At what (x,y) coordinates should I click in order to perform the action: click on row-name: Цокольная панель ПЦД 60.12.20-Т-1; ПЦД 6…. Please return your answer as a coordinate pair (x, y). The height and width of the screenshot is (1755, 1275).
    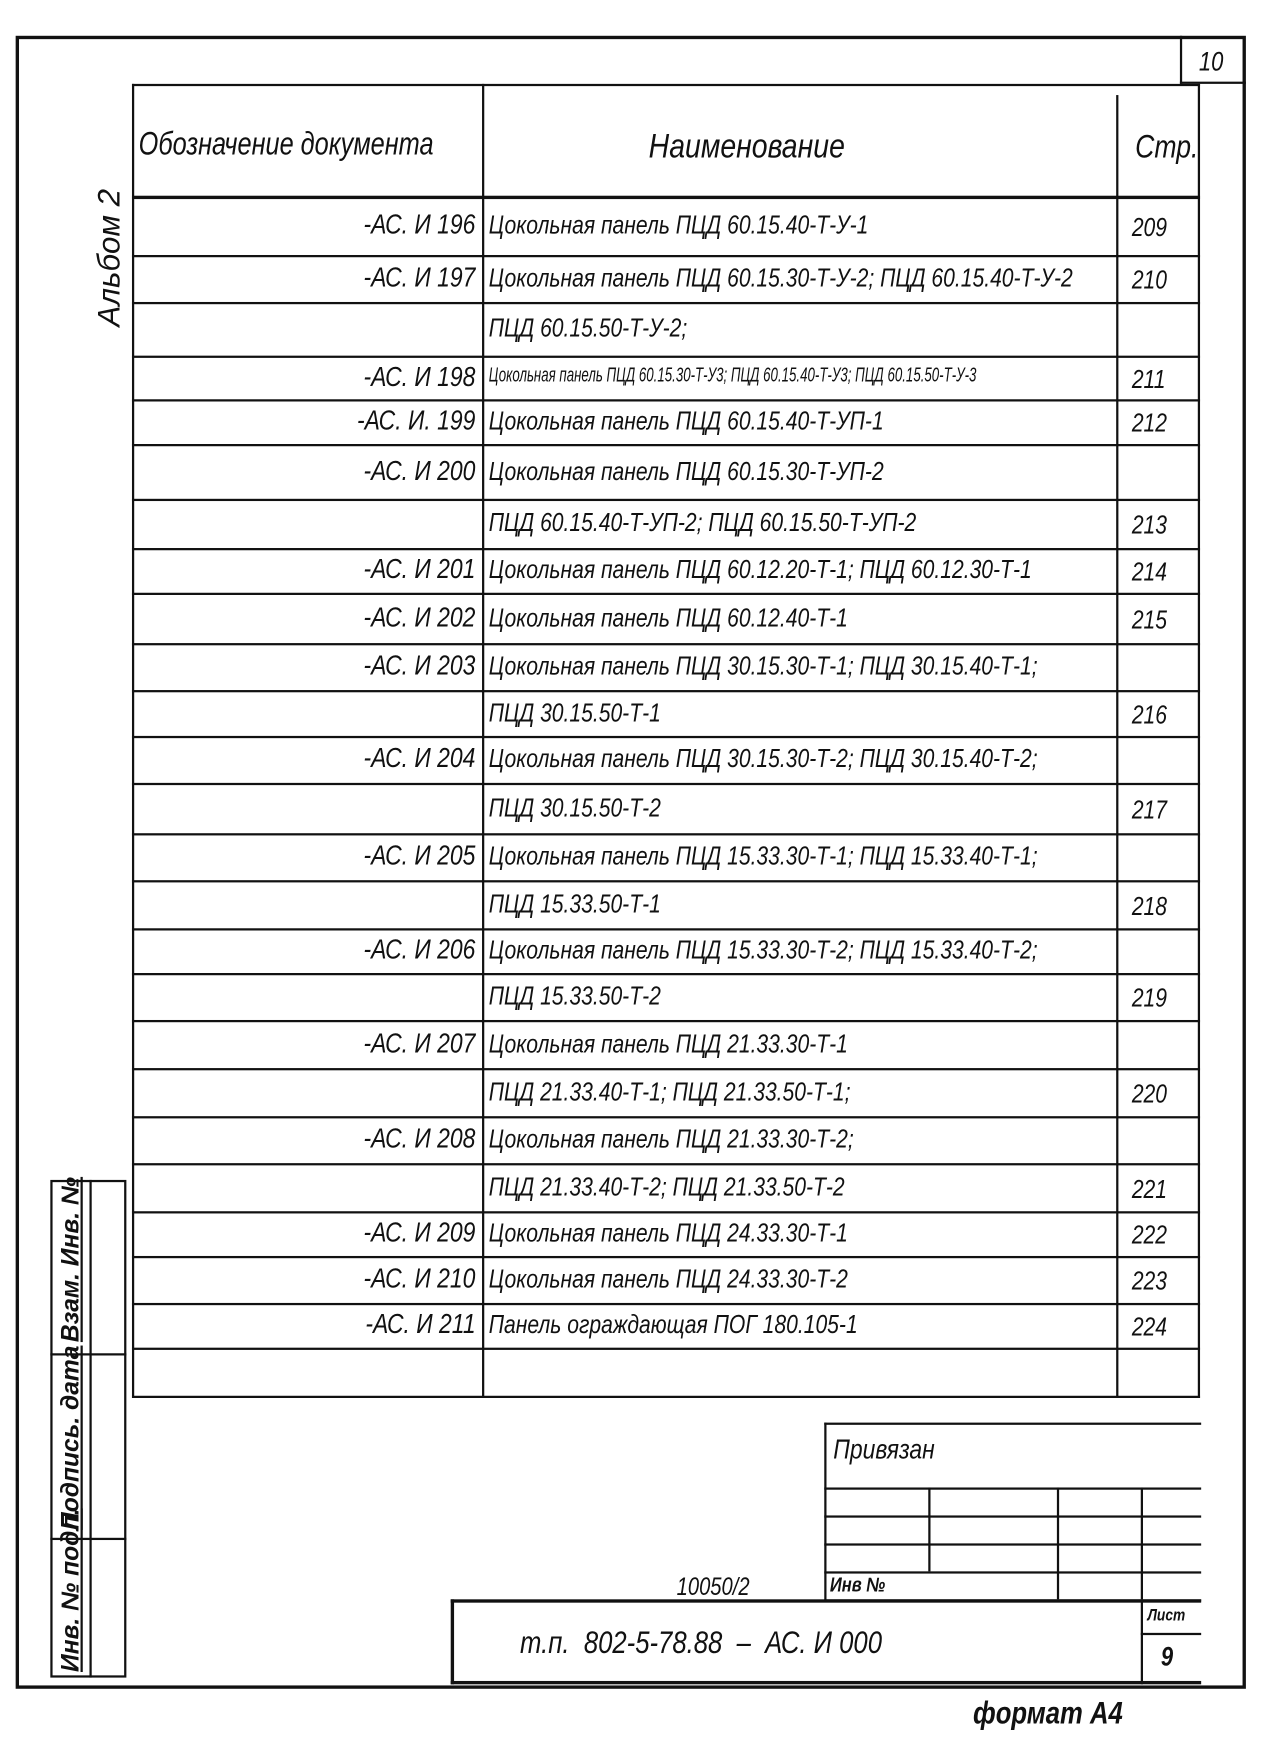
    Looking at the image, I should click on (760, 569).